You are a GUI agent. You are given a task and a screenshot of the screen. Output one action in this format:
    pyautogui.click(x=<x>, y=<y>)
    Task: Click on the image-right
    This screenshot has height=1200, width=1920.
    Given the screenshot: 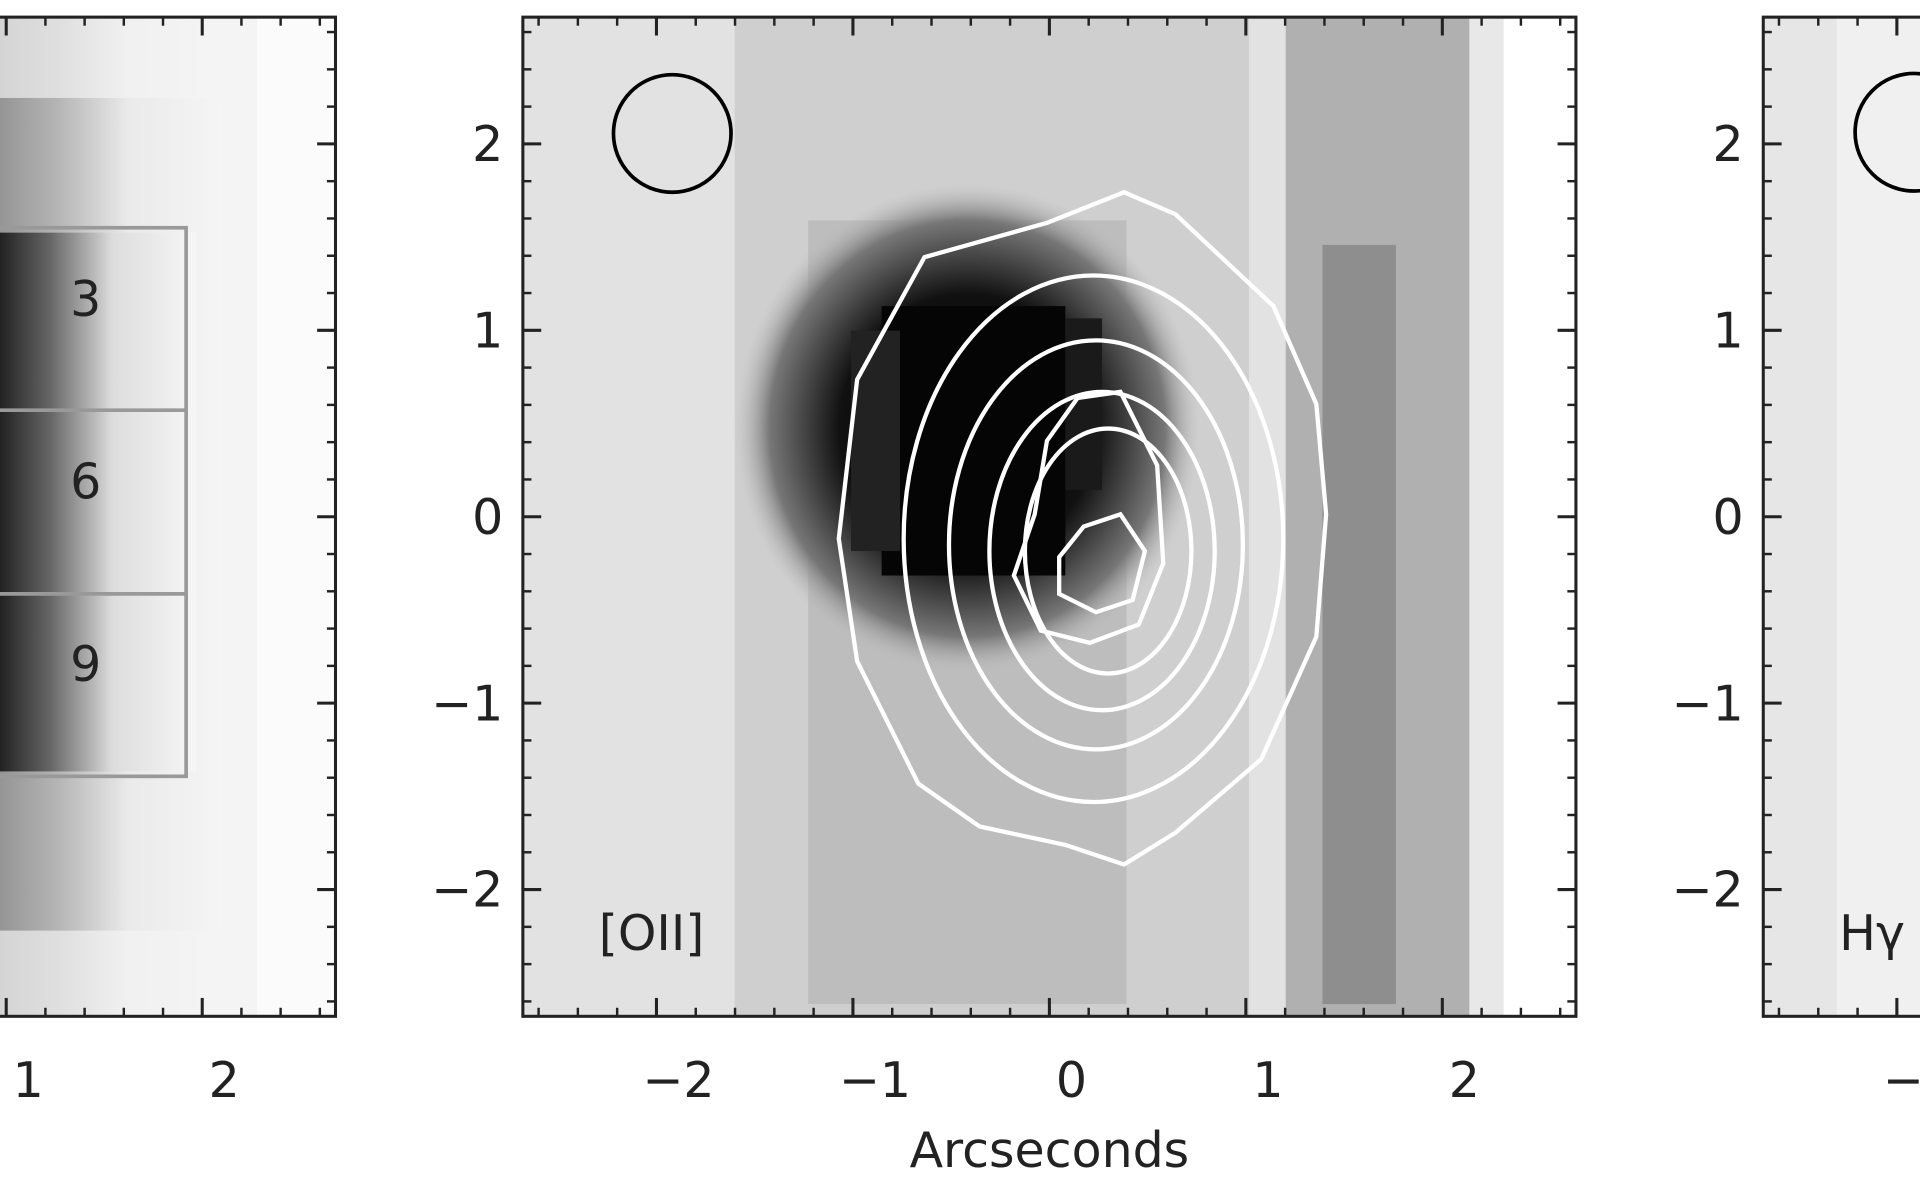 What is the action you would take?
    pyautogui.click(x=1841, y=517)
    